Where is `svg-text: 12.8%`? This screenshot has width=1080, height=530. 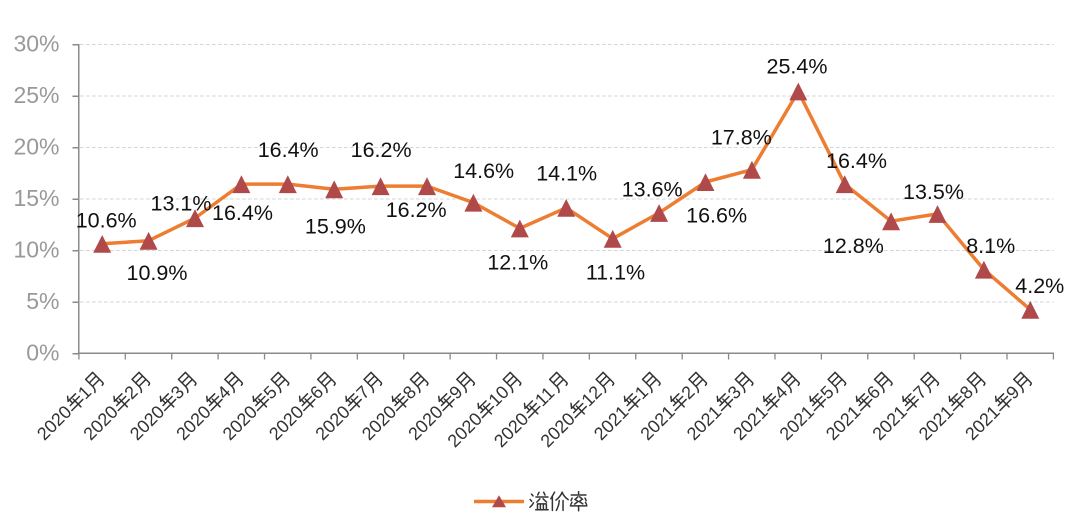
svg-text: 12.8% is located at coordinates (853, 246).